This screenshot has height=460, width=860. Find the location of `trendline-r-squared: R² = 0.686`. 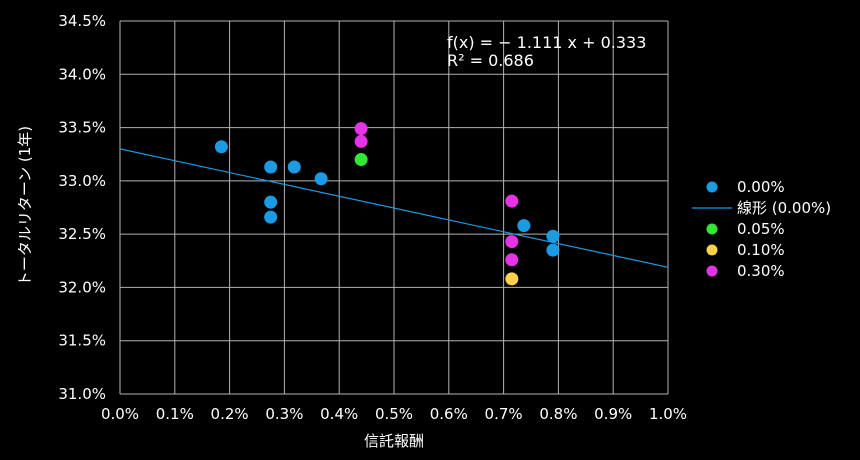

trendline-r-squared: R² = 0.686 is located at coordinates (490, 60).